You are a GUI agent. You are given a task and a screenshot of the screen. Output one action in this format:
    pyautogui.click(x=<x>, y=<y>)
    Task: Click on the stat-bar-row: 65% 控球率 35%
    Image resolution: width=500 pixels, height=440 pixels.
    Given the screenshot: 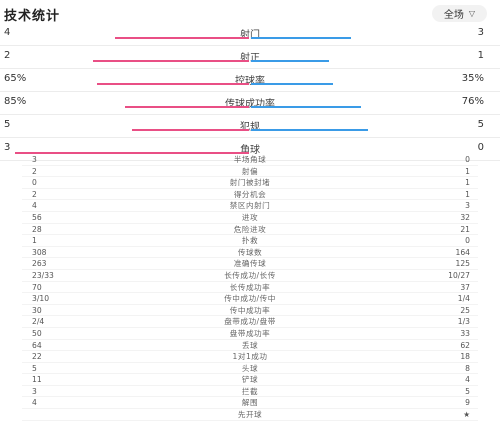 What is the action you would take?
    pyautogui.click(x=250, y=82)
    